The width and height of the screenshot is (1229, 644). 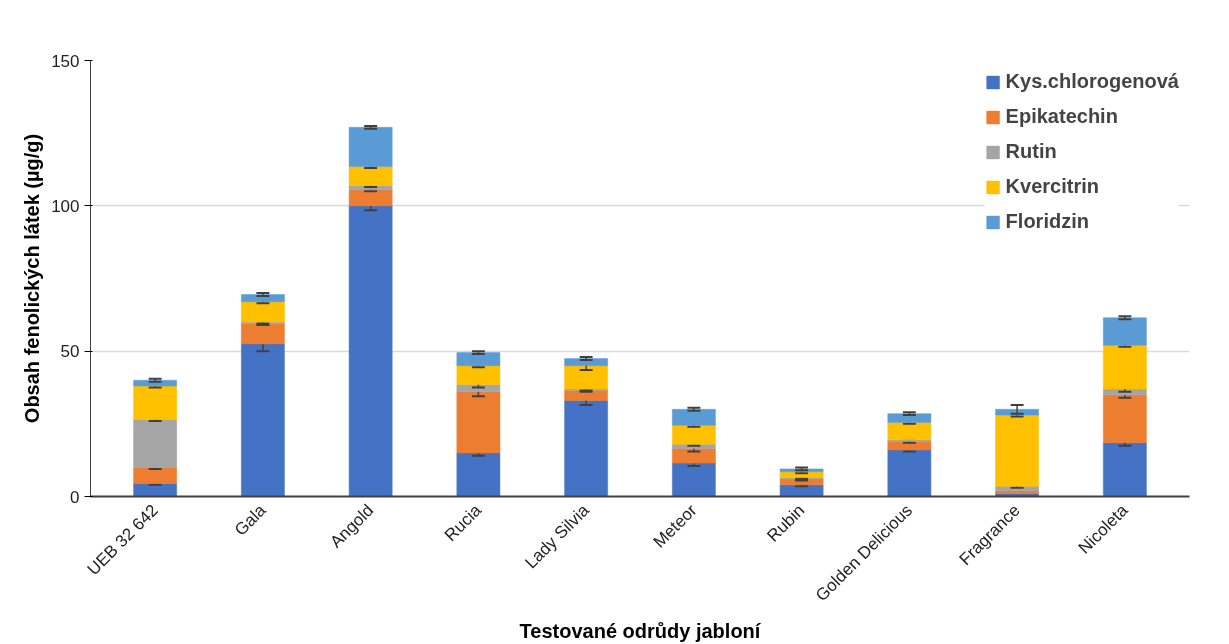 I want to click on y-tick-label: 100, so click(x=65, y=206).